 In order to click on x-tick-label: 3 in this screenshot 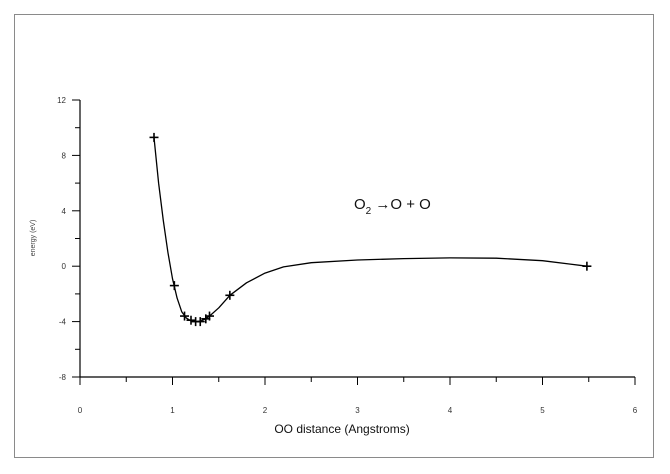, I will do `click(357, 410)`.